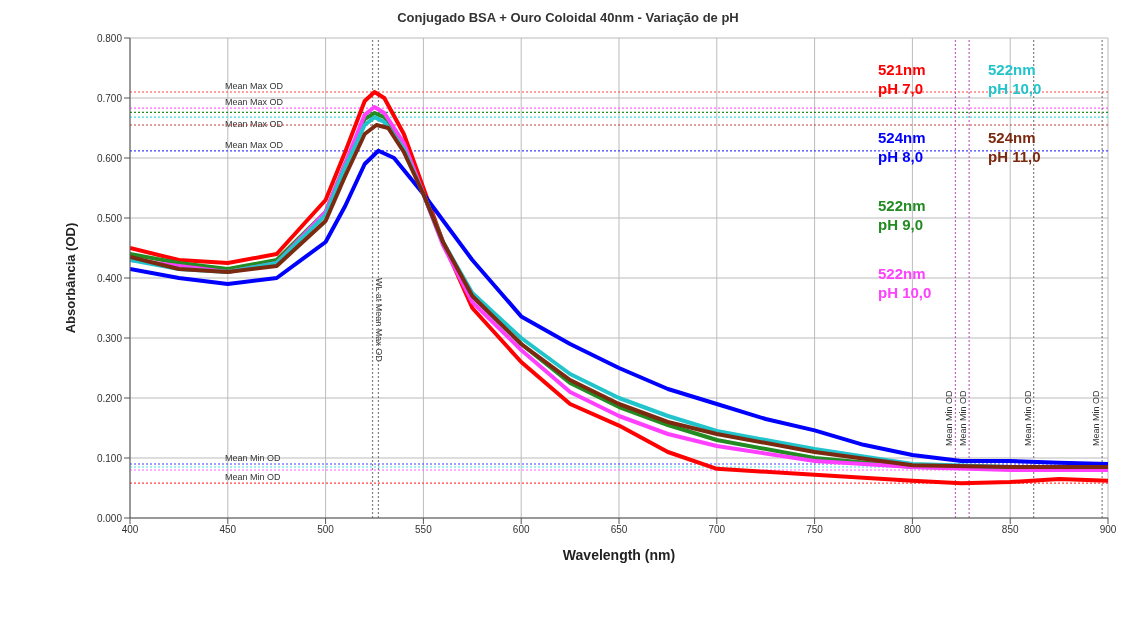 The height and width of the screenshot is (625, 1139). What do you see at coordinates (326, 530) in the screenshot?
I see `x-tick-label: 500` at bounding box center [326, 530].